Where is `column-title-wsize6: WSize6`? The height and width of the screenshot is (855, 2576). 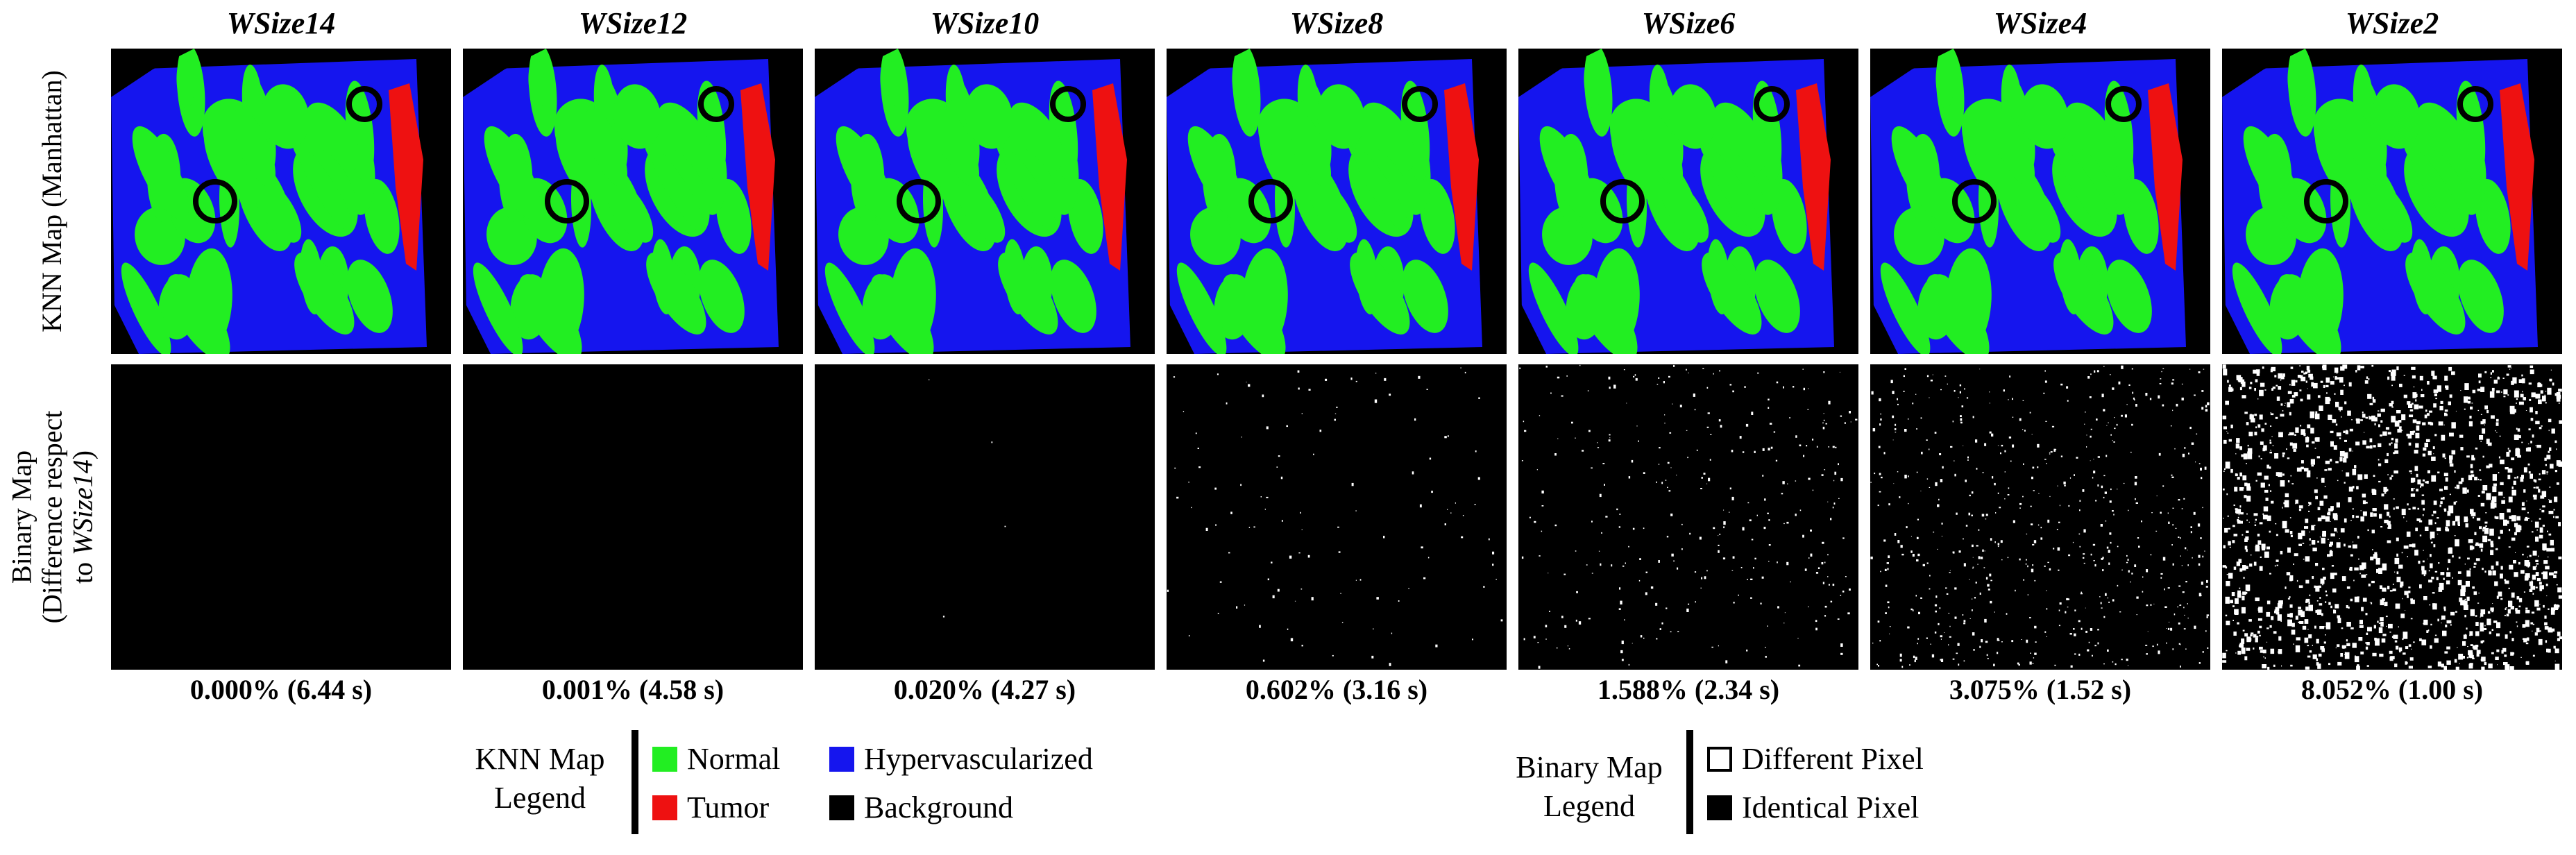 column-title-wsize6: WSize6 is located at coordinates (1688, 23).